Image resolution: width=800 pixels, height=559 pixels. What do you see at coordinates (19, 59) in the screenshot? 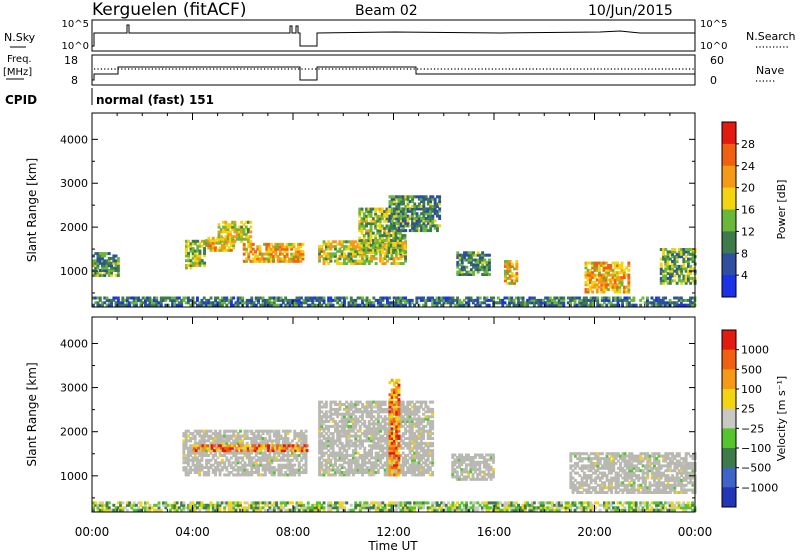
I see `freq-label: Freq.` at bounding box center [19, 59].